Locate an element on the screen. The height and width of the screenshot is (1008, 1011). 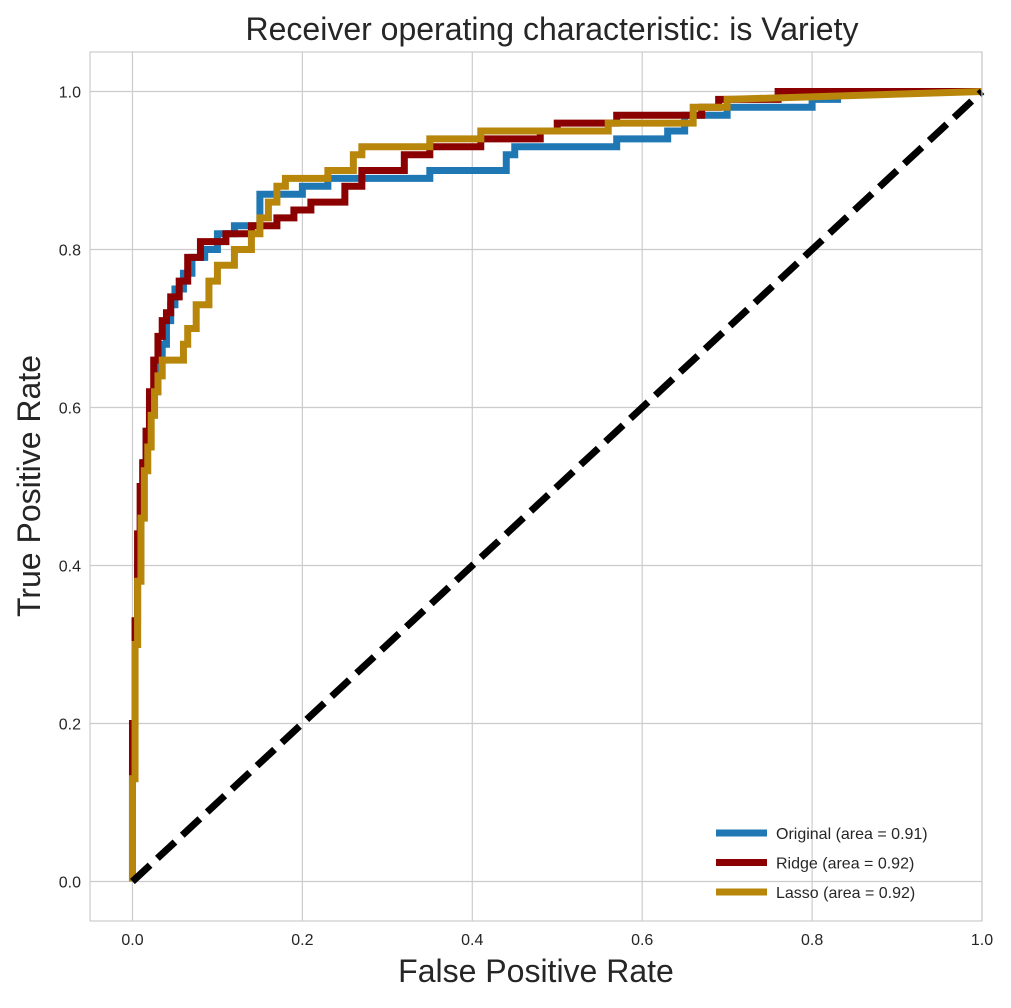
y-axis-label: True Positive Rate is located at coordinates (29, 486).